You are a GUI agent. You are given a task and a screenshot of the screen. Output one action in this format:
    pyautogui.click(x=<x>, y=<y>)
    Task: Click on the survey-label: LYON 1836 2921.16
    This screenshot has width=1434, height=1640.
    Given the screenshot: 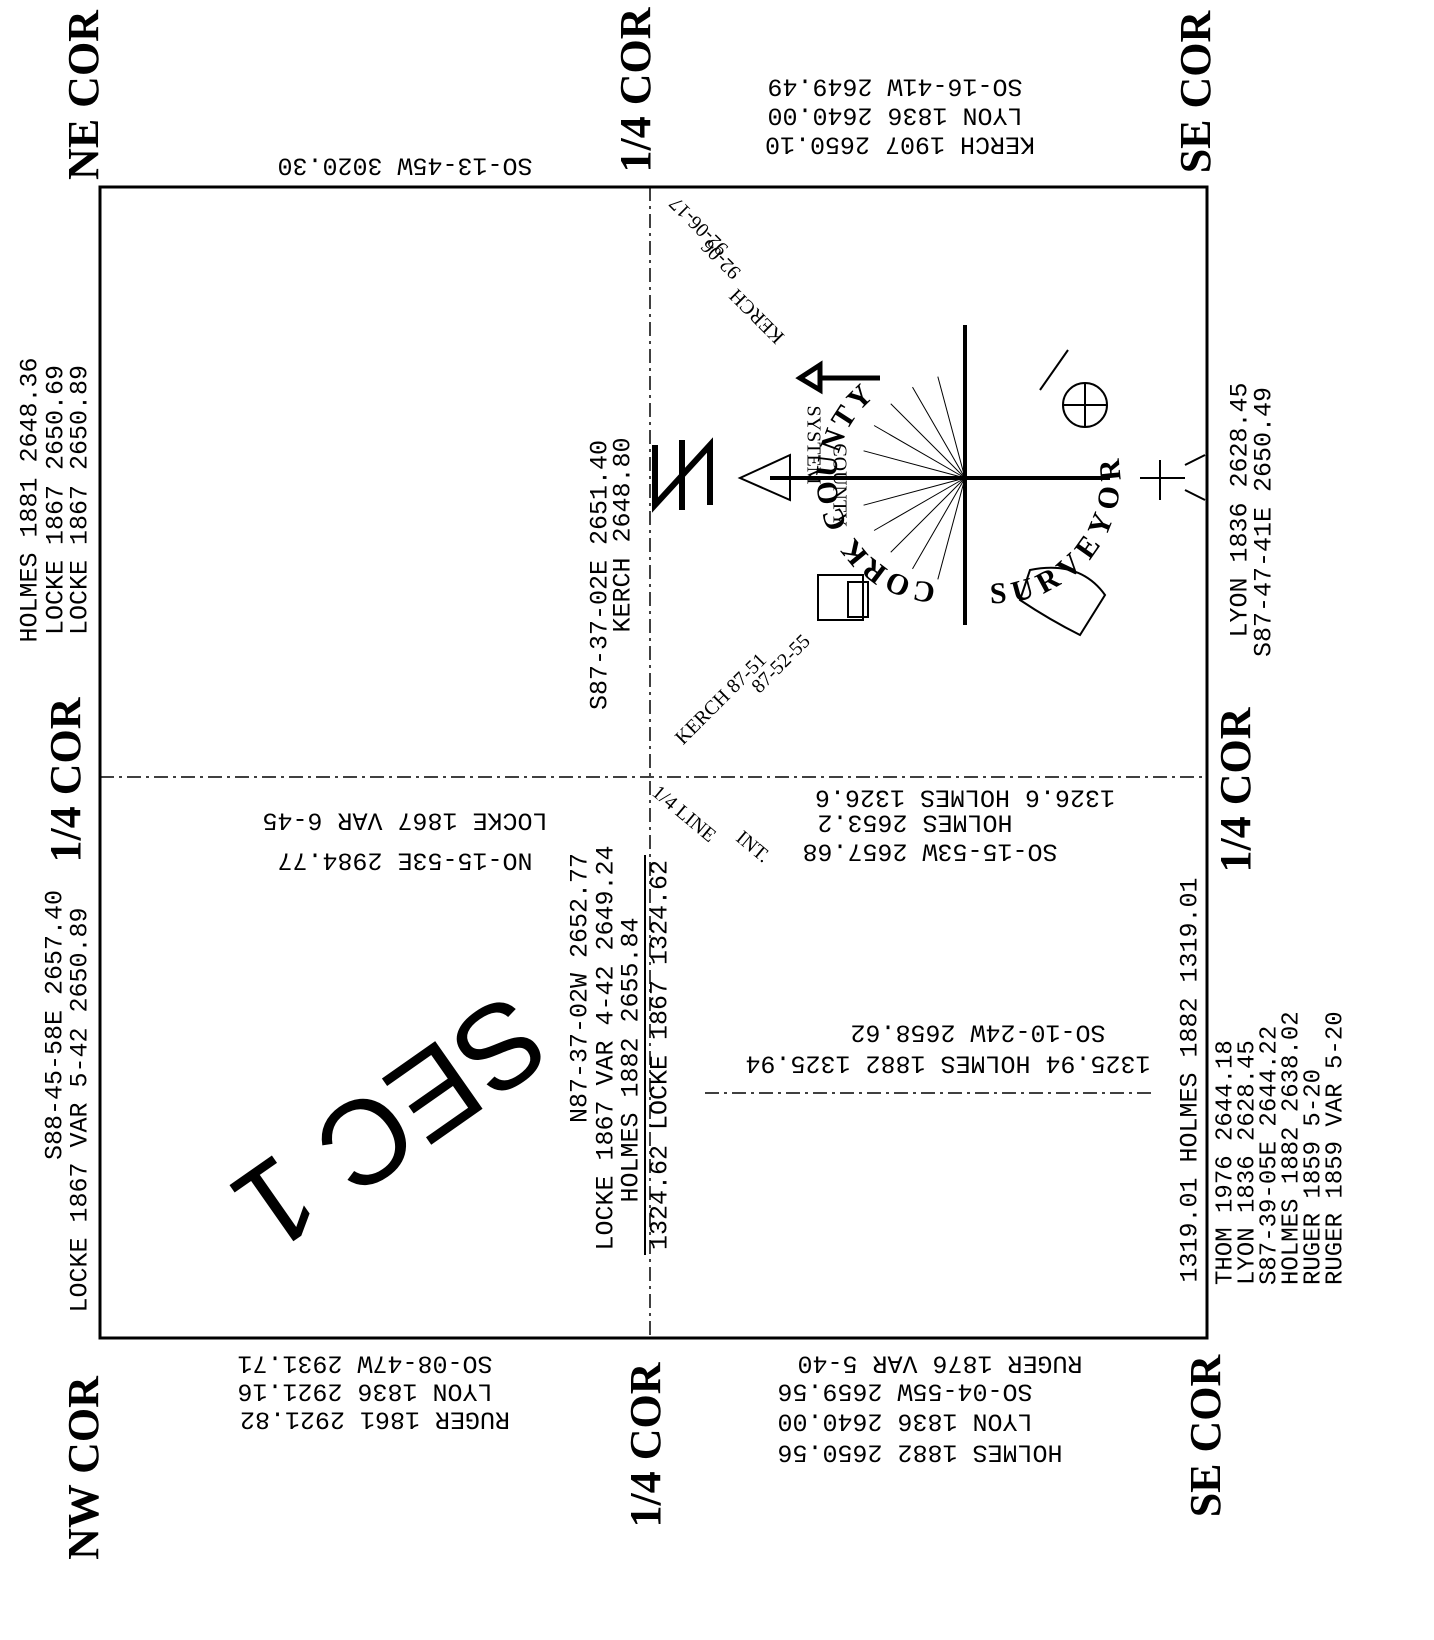 What is the action you would take?
    pyautogui.click(x=364, y=1390)
    